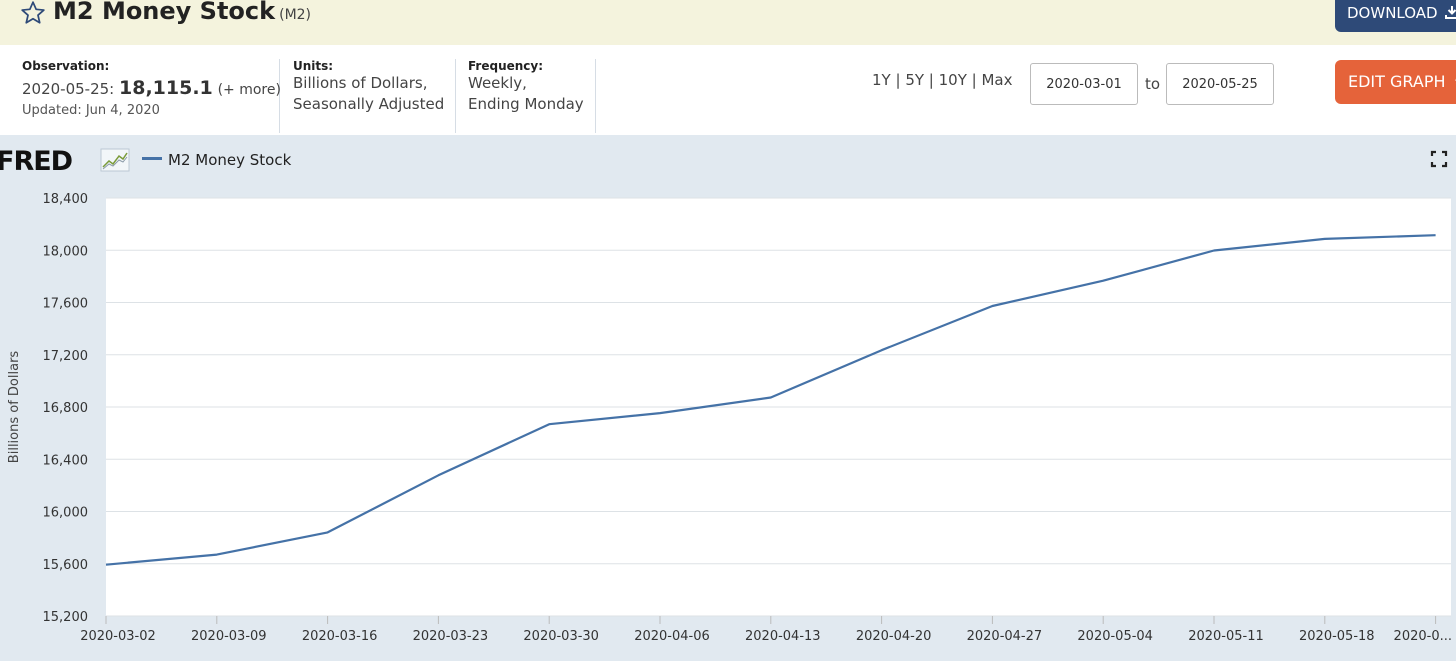 This screenshot has width=1456, height=661. Describe the element at coordinates (118, 636) in the screenshot. I see `x-tick-label: 2020-03-02` at that location.